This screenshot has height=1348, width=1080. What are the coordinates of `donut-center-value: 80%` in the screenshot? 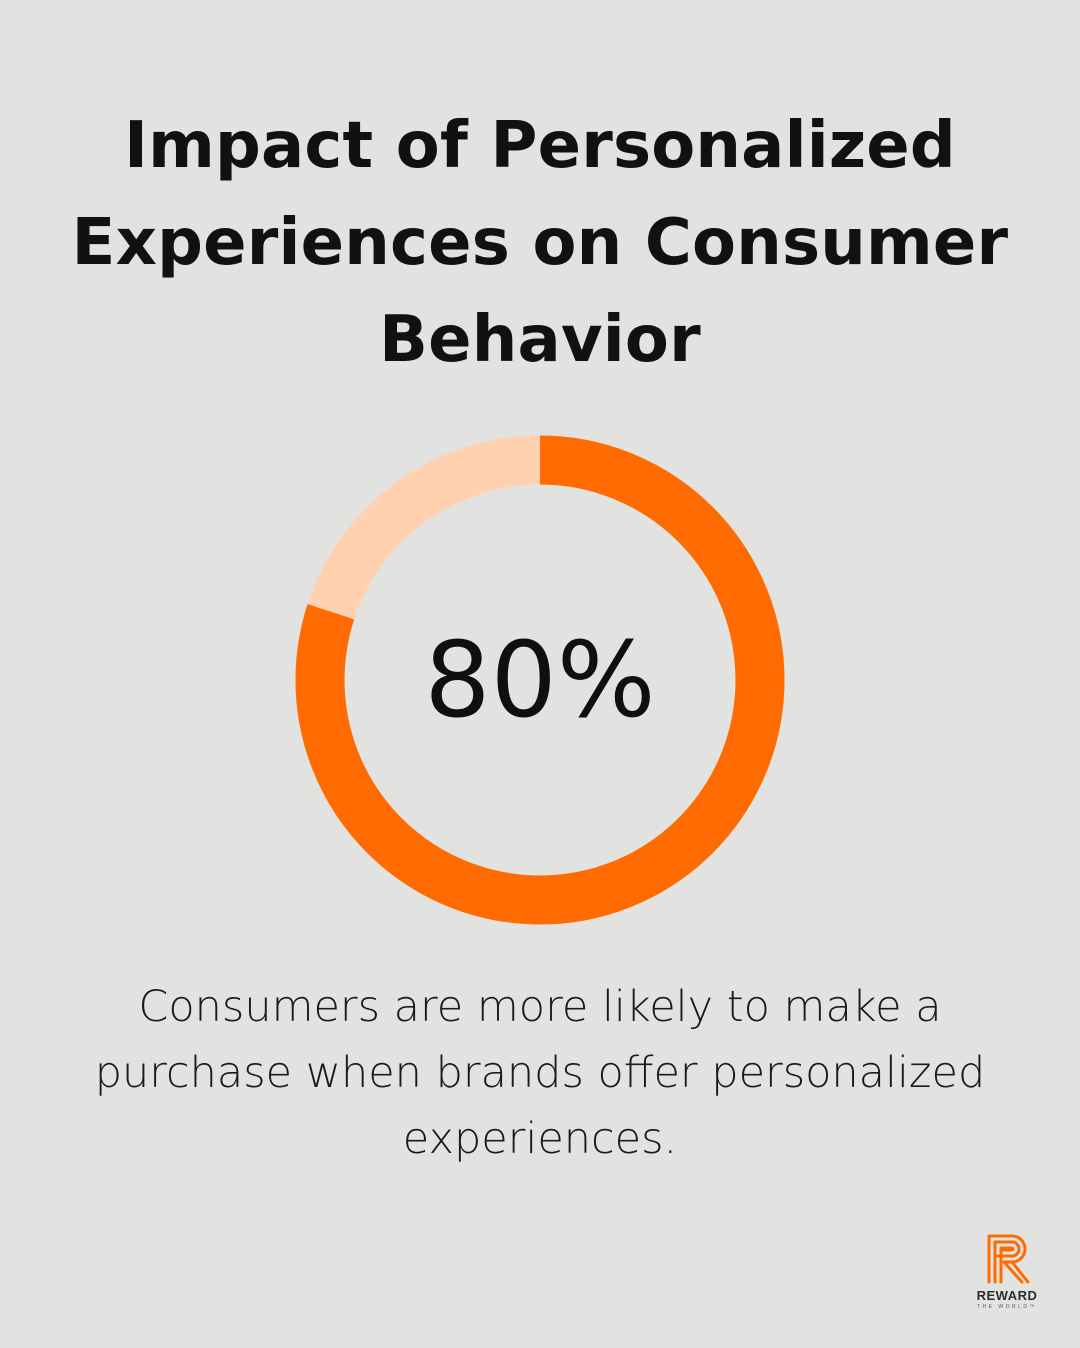 It's located at (540, 680).